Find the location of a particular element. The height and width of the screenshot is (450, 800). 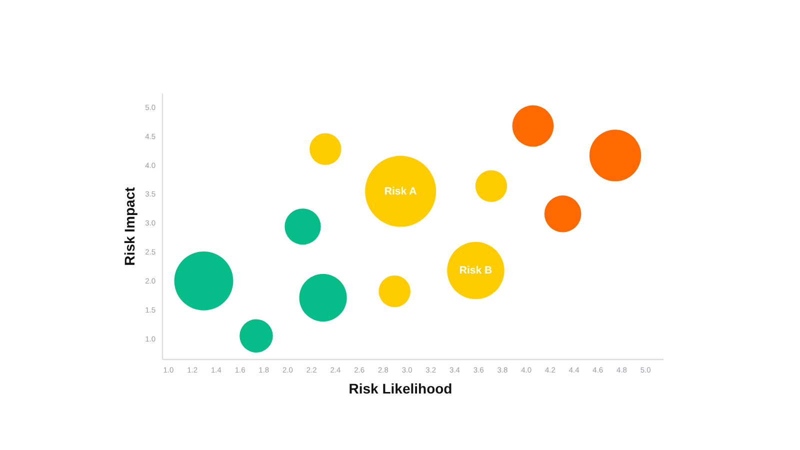

y-axis-title: Risk Impact is located at coordinates (130, 226).